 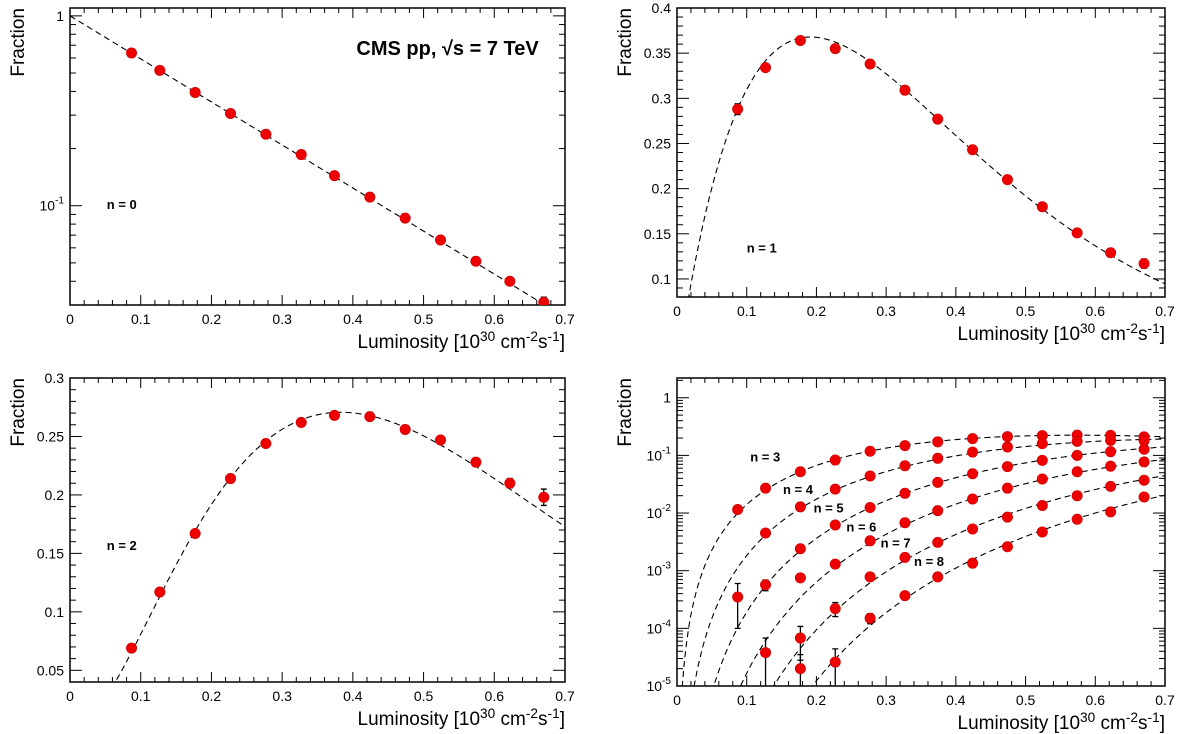 I want to click on multiplicity-label: n = 3, so click(x=765, y=457).